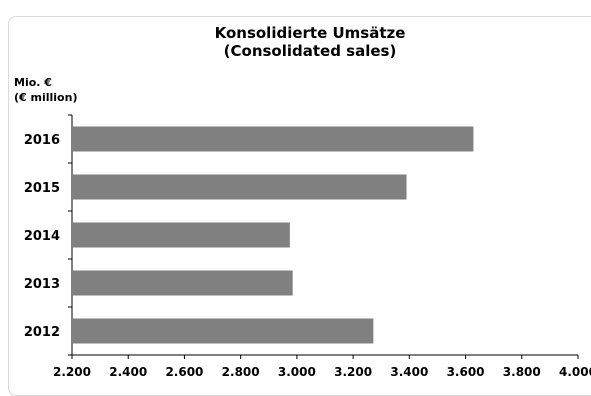  Describe the element at coordinates (42, 284) in the screenshot. I see `category-label-2013: 2013` at that location.